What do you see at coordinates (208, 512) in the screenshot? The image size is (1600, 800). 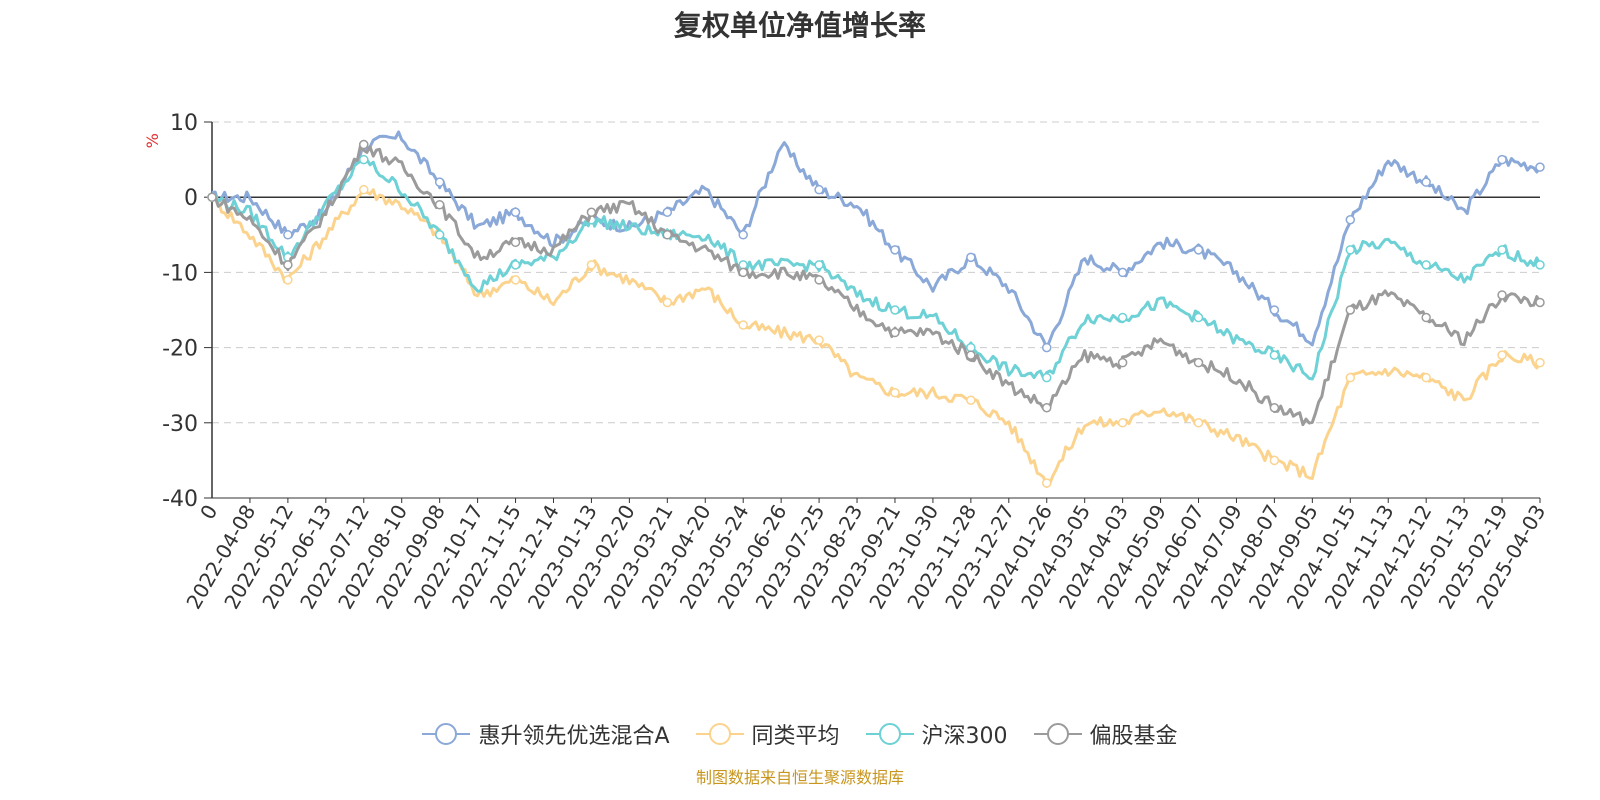 I see `x-tick-label: 0` at bounding box center [208, 512].